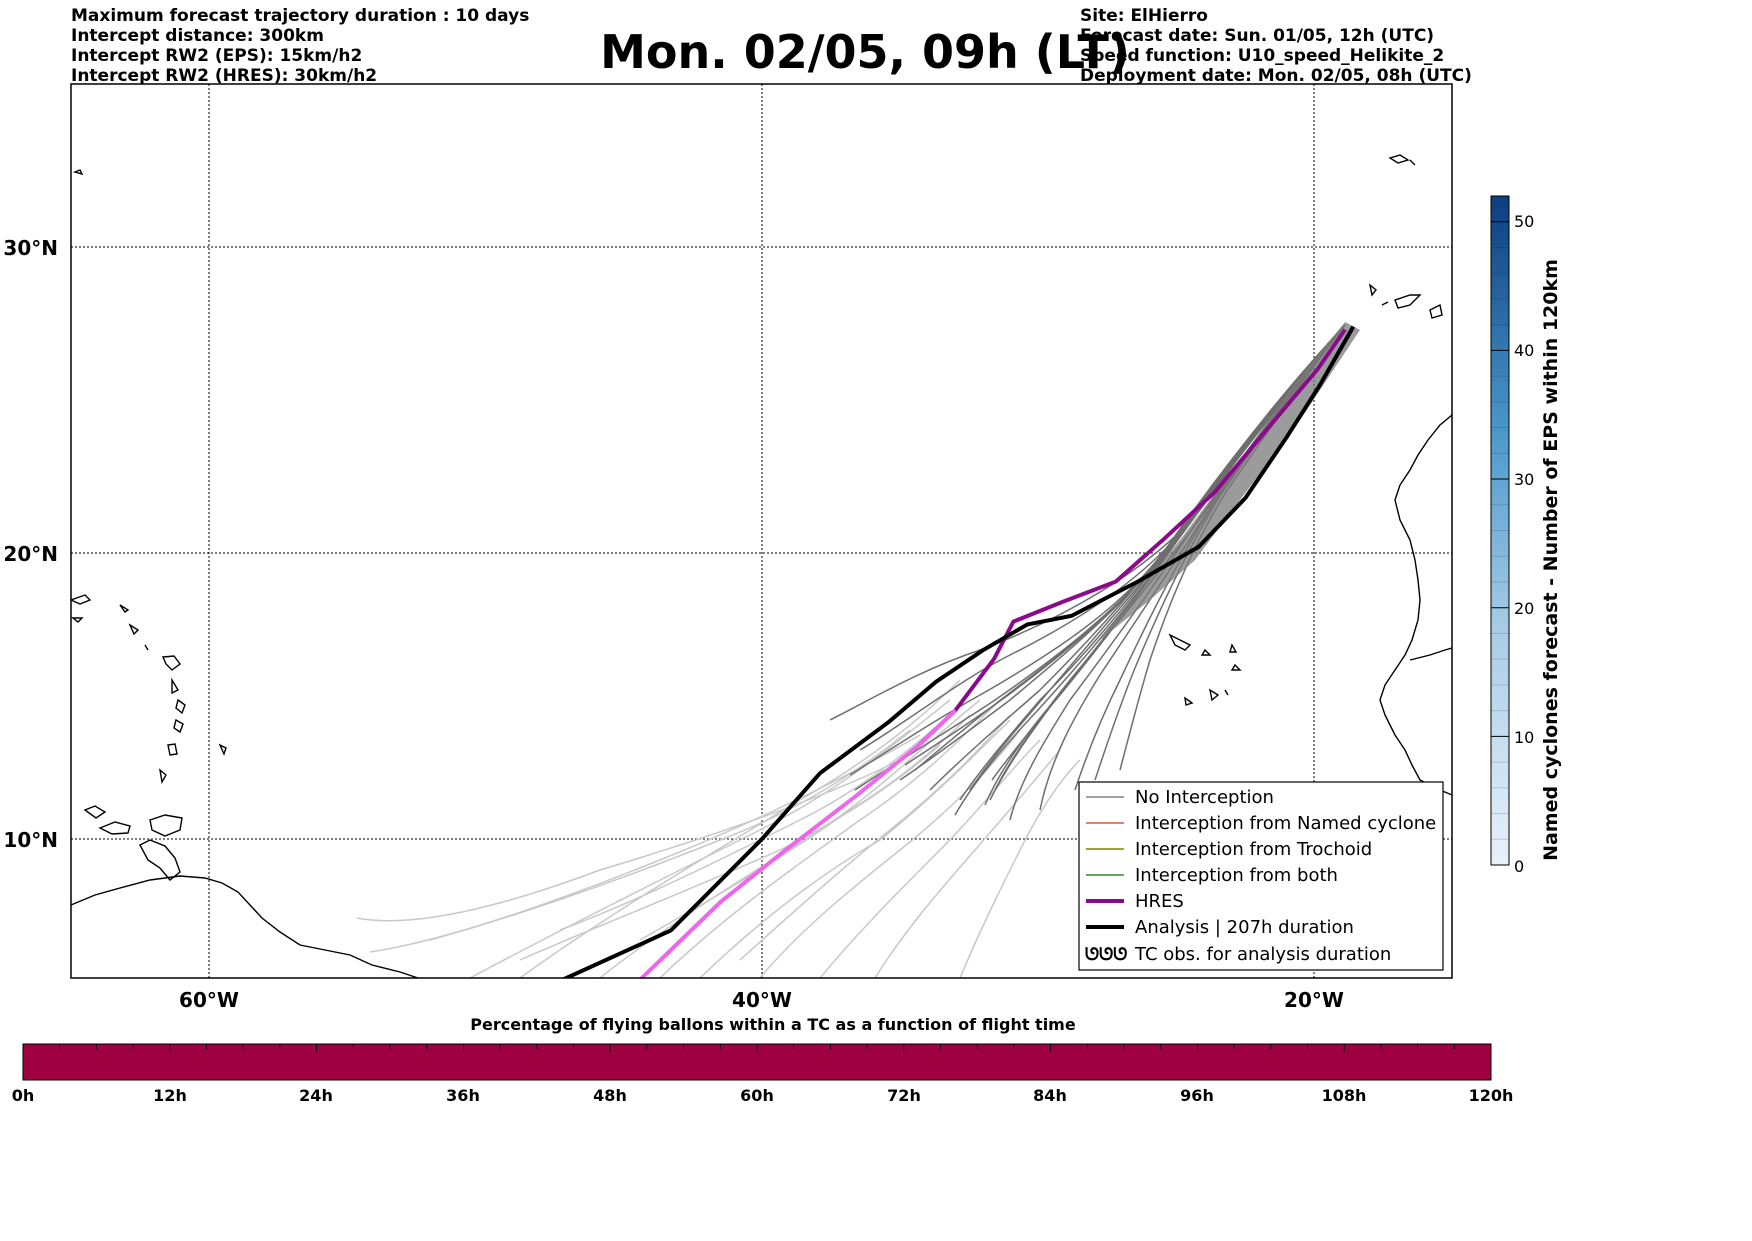 The width and height of the screenshot is (1752, 1241). What do you see at coordinates (224, 76) in the screenshot?
I see `header-left-line: Intercept RW2 (HRES): 30km/h2` at bounding box center [224, 76].